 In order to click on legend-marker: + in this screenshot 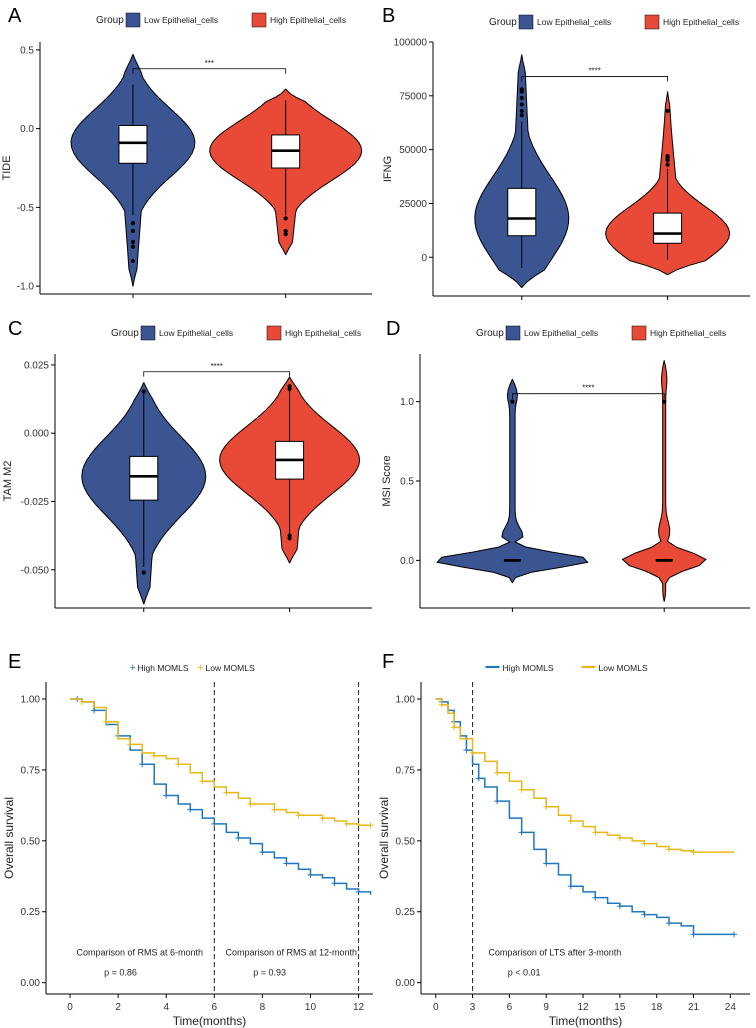, I will do `click(201, 668)`.